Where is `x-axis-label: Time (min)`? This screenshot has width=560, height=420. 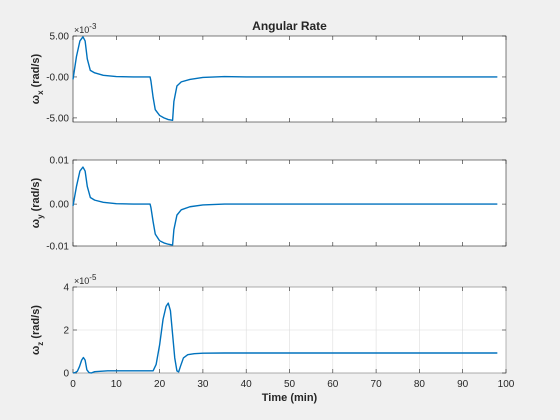
x-axis-label: Time (min) is located at coordinates (290, 398).